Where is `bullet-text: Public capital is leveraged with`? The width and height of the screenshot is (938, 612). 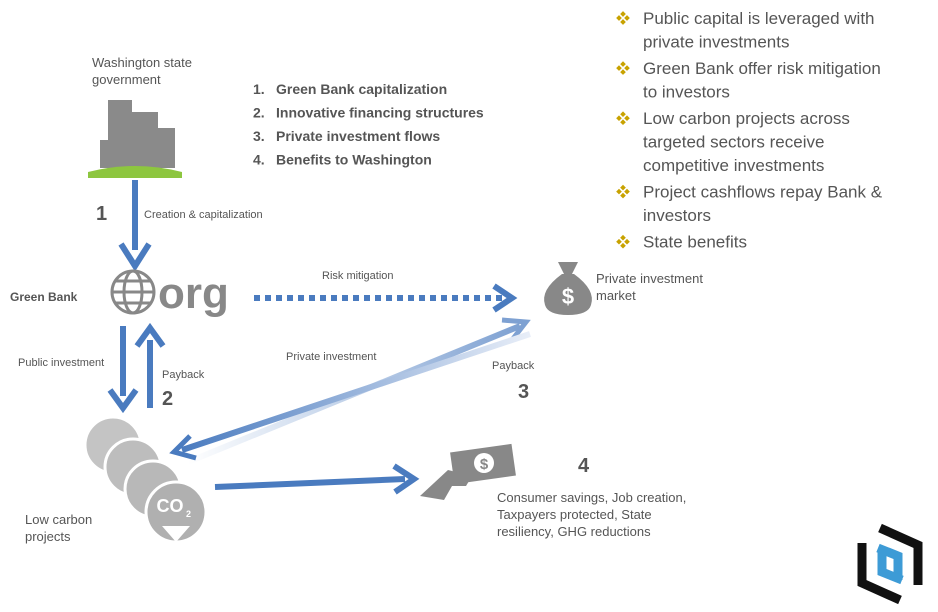 bullet-text: Public capital is leveraged with is located at coordinates (759, 18).